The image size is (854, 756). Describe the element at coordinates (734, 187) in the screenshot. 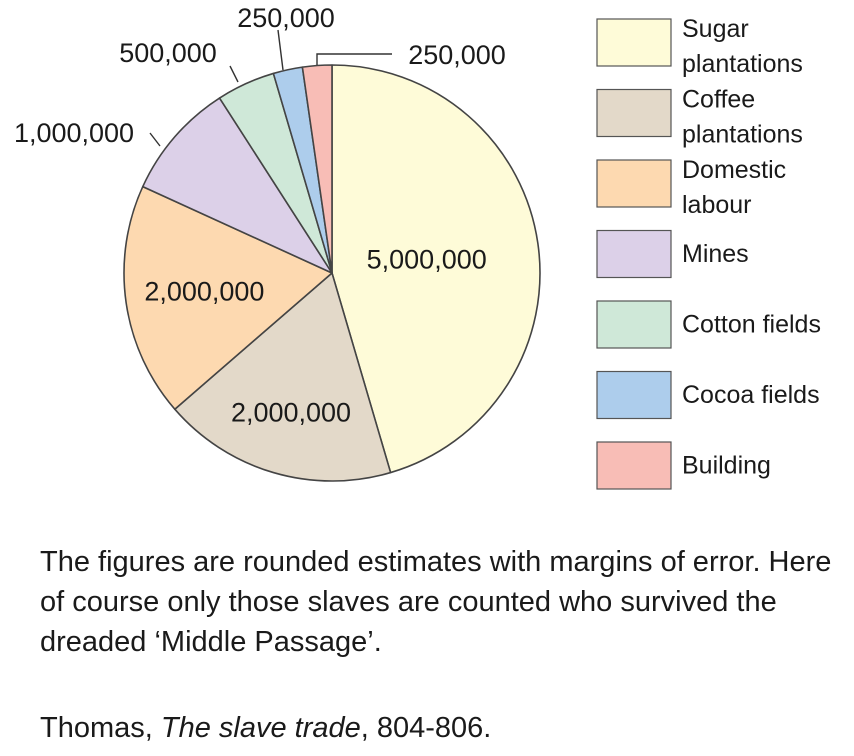

I see `legend-label-domestic-labour: Domestic labour` at that location.